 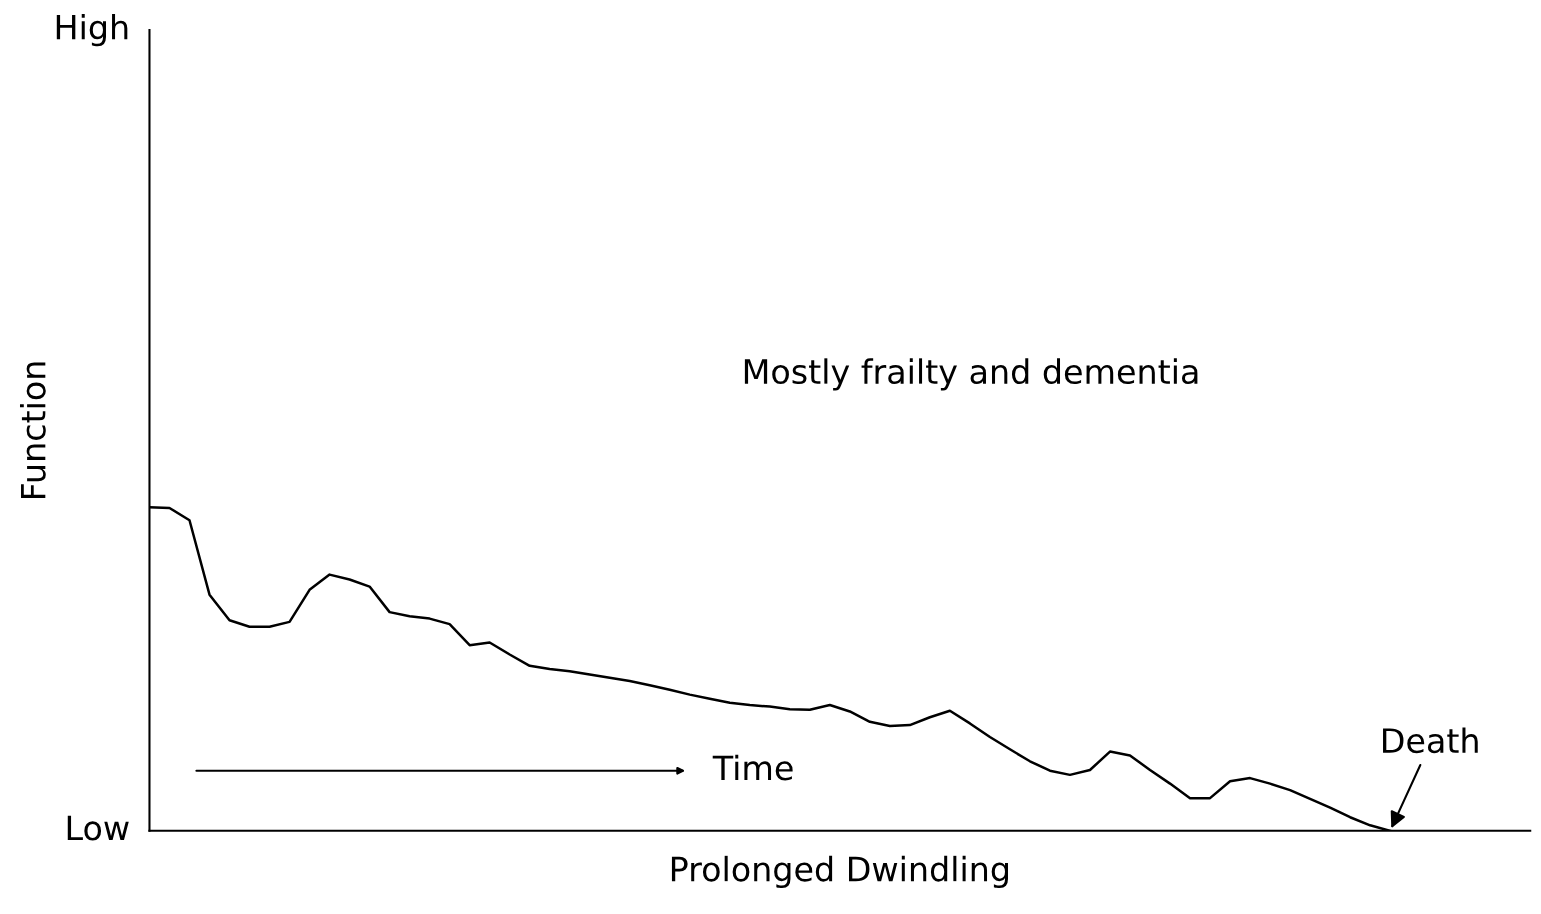 What do you see at coordinates (752, 767) in the screenshot?
I see `annotation: Time` at bounding box center [752, 767].